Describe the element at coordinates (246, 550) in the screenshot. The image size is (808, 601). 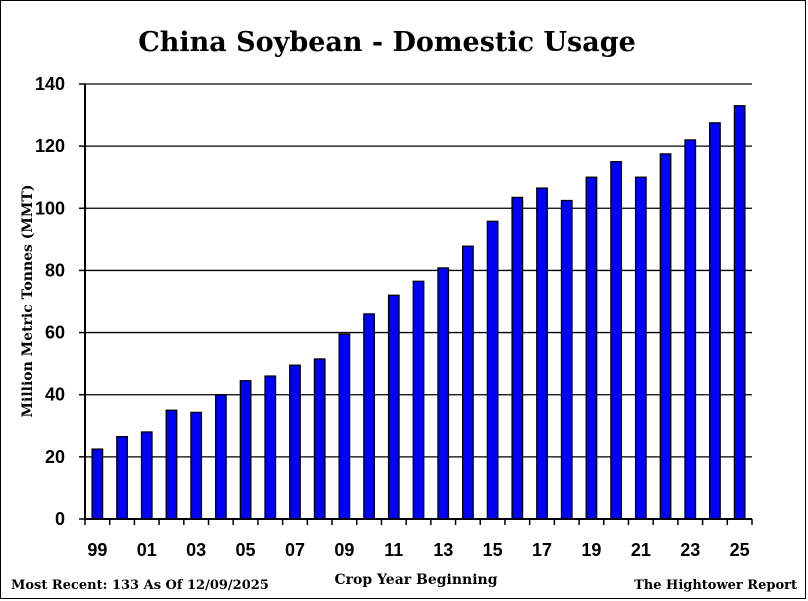
I see `x-tick-label: 05` at that location.